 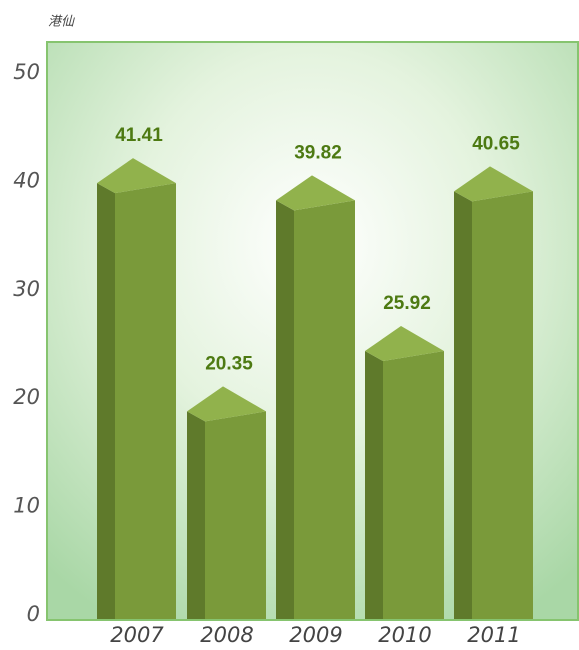 What do you see at coordinates (496, 143) in the screenshot?
I see `value-label: 40.65` at bounding box center [496, 143].